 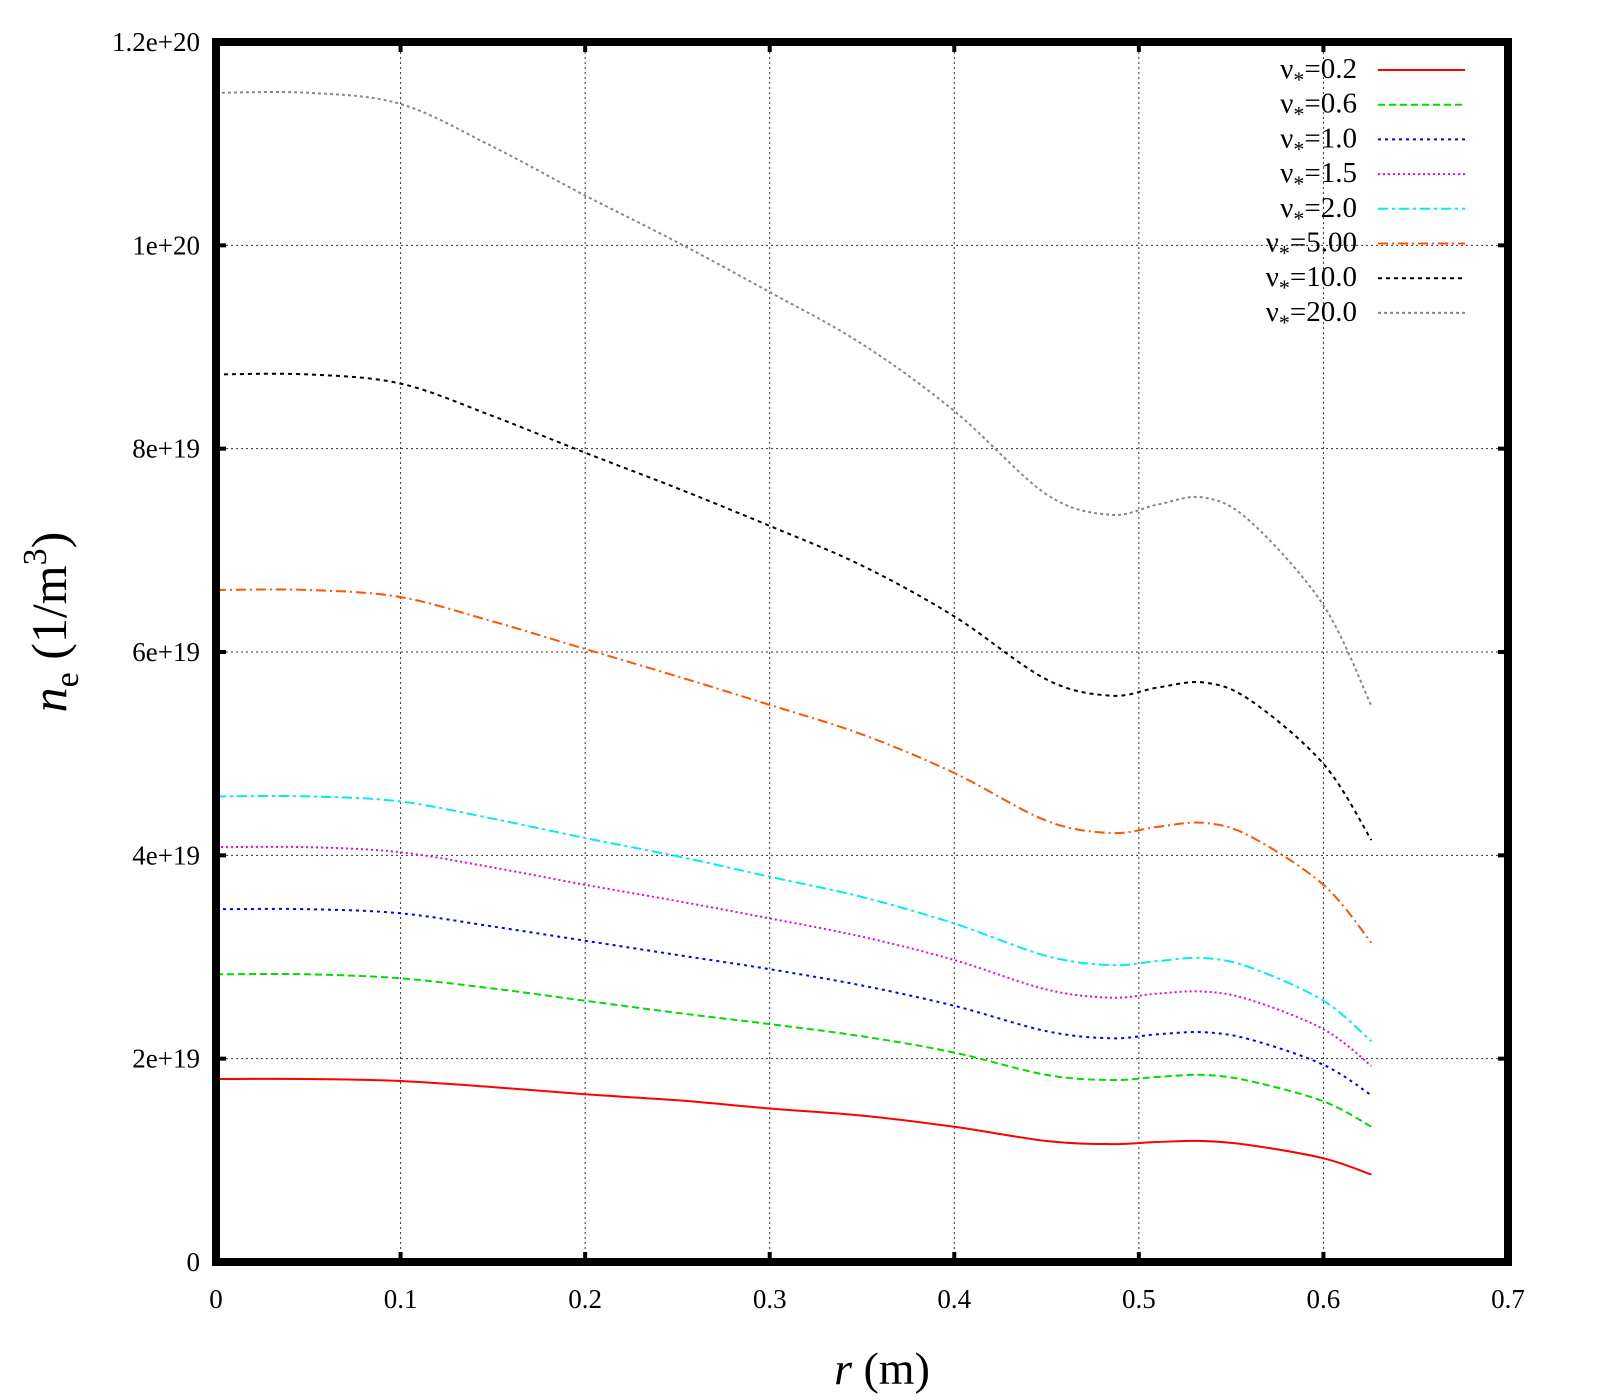 What do you see at coordinates (954, 1299) in the screenshot?
I see `x-tick-label: 0.4` at bounding box center [954, 1299].